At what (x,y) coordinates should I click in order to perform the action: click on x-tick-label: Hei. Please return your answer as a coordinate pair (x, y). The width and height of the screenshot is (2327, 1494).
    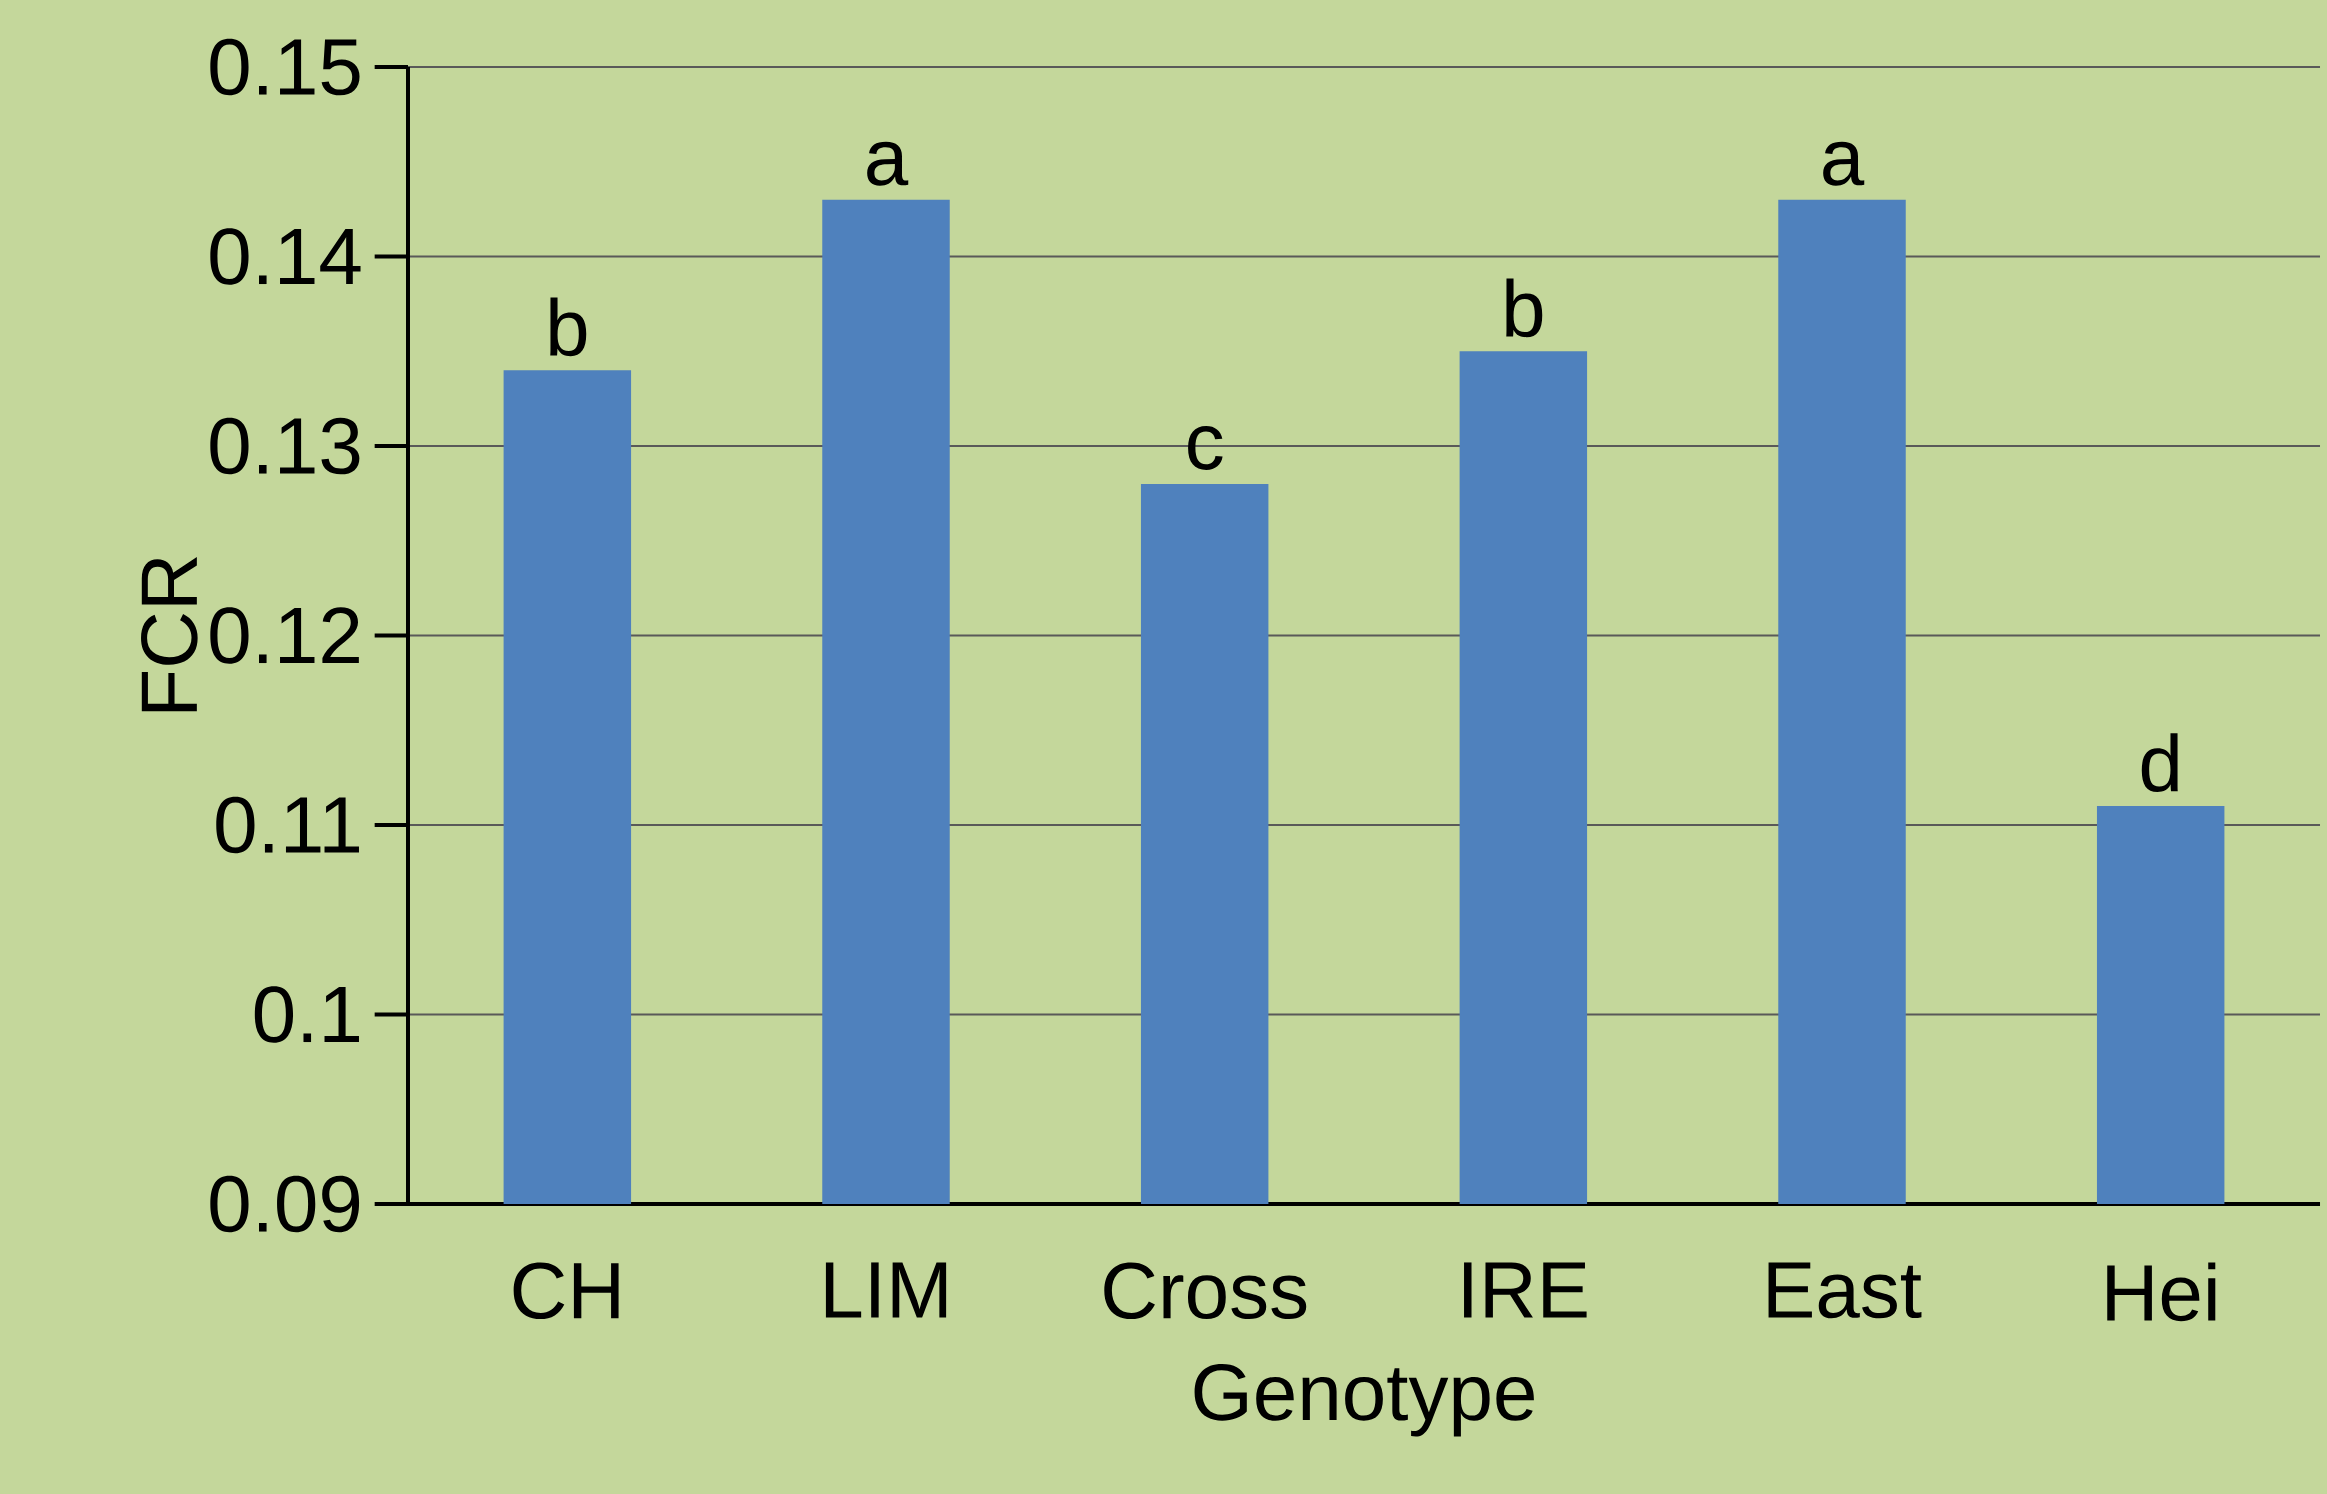
    Looking at the image, I should click on (2161, 1292).